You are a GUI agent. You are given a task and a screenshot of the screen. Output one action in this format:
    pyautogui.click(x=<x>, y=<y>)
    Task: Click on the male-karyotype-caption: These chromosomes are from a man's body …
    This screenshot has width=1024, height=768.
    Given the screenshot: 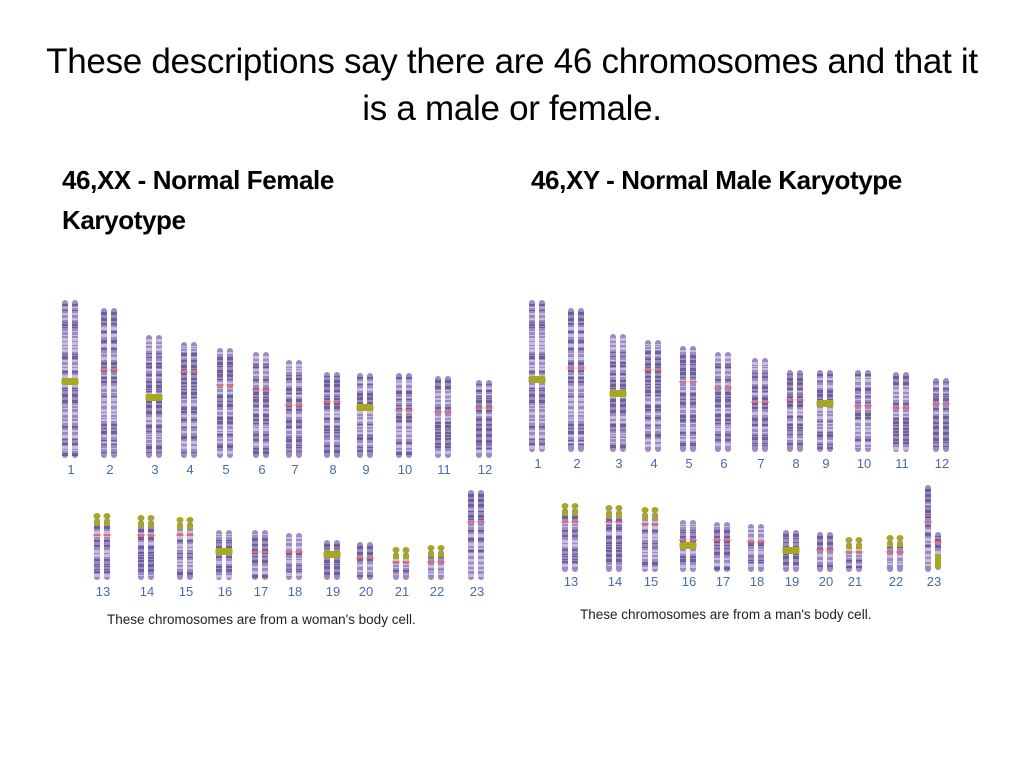 What is the action you would take?
    pyautogui.click(x=726, y=614)
    